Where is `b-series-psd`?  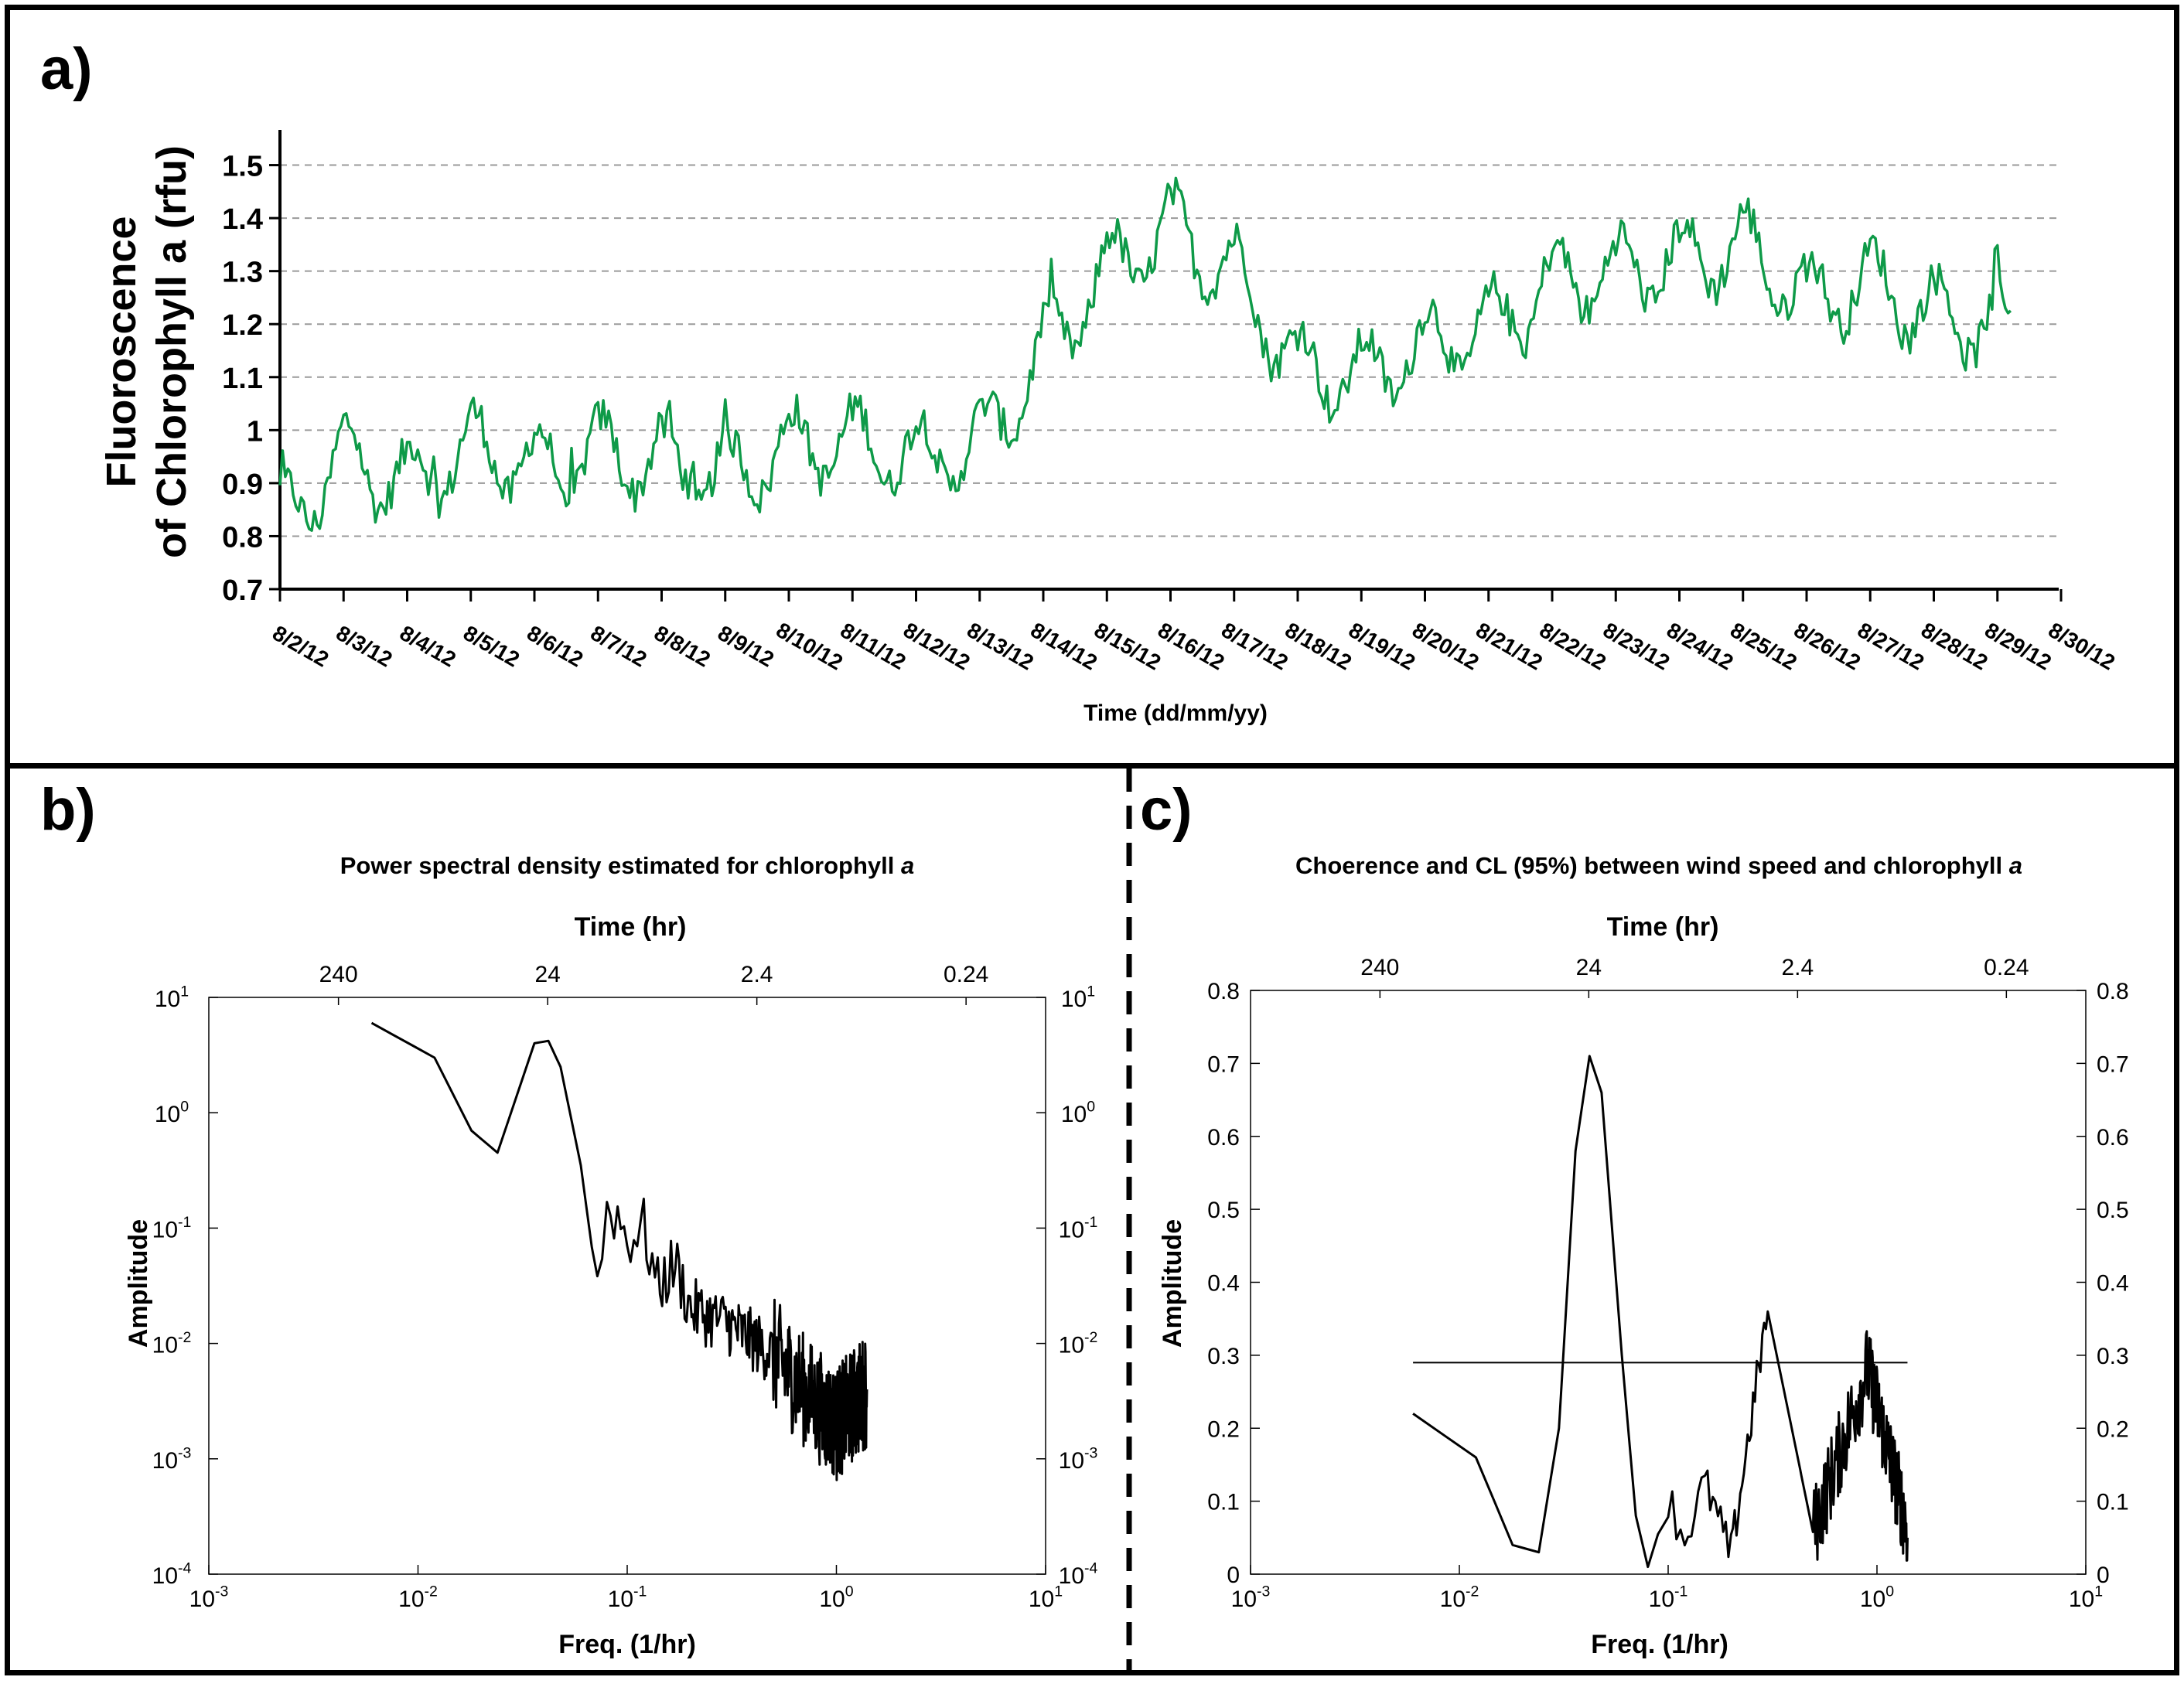
b-series-psd is located at coordinates (619, 1251).